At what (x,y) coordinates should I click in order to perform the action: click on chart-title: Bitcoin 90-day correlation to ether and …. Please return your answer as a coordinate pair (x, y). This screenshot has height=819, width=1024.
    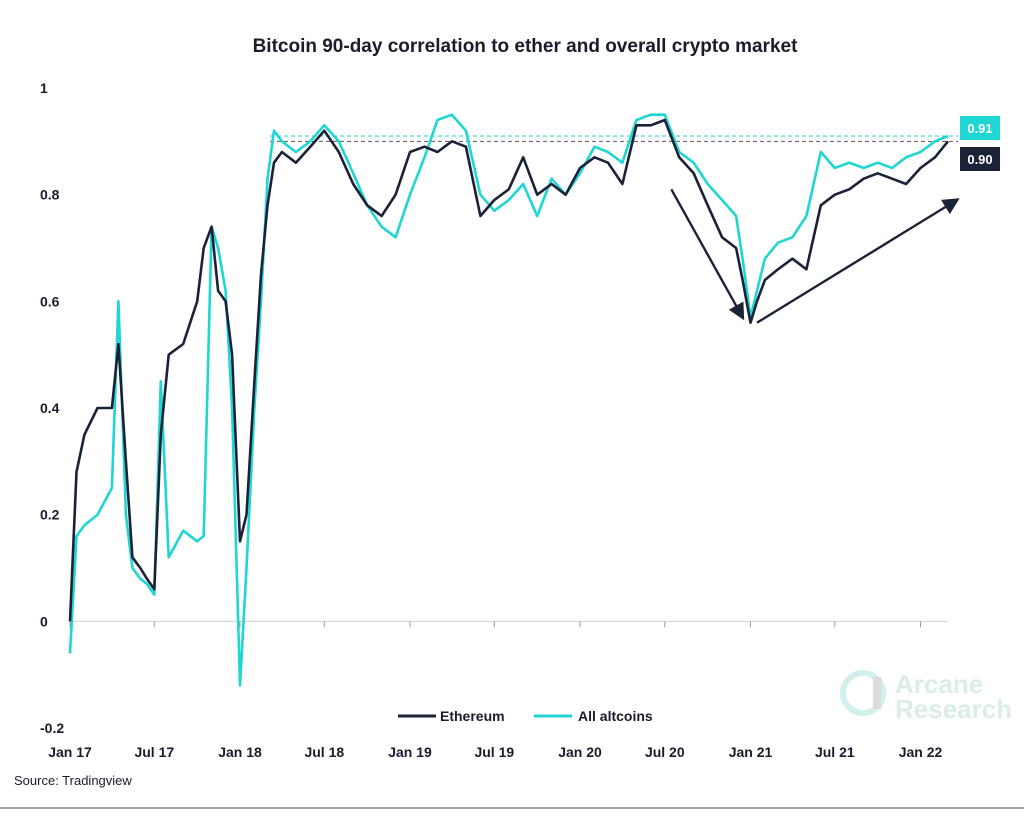
    Looking at the image, I should click on (525, 46).